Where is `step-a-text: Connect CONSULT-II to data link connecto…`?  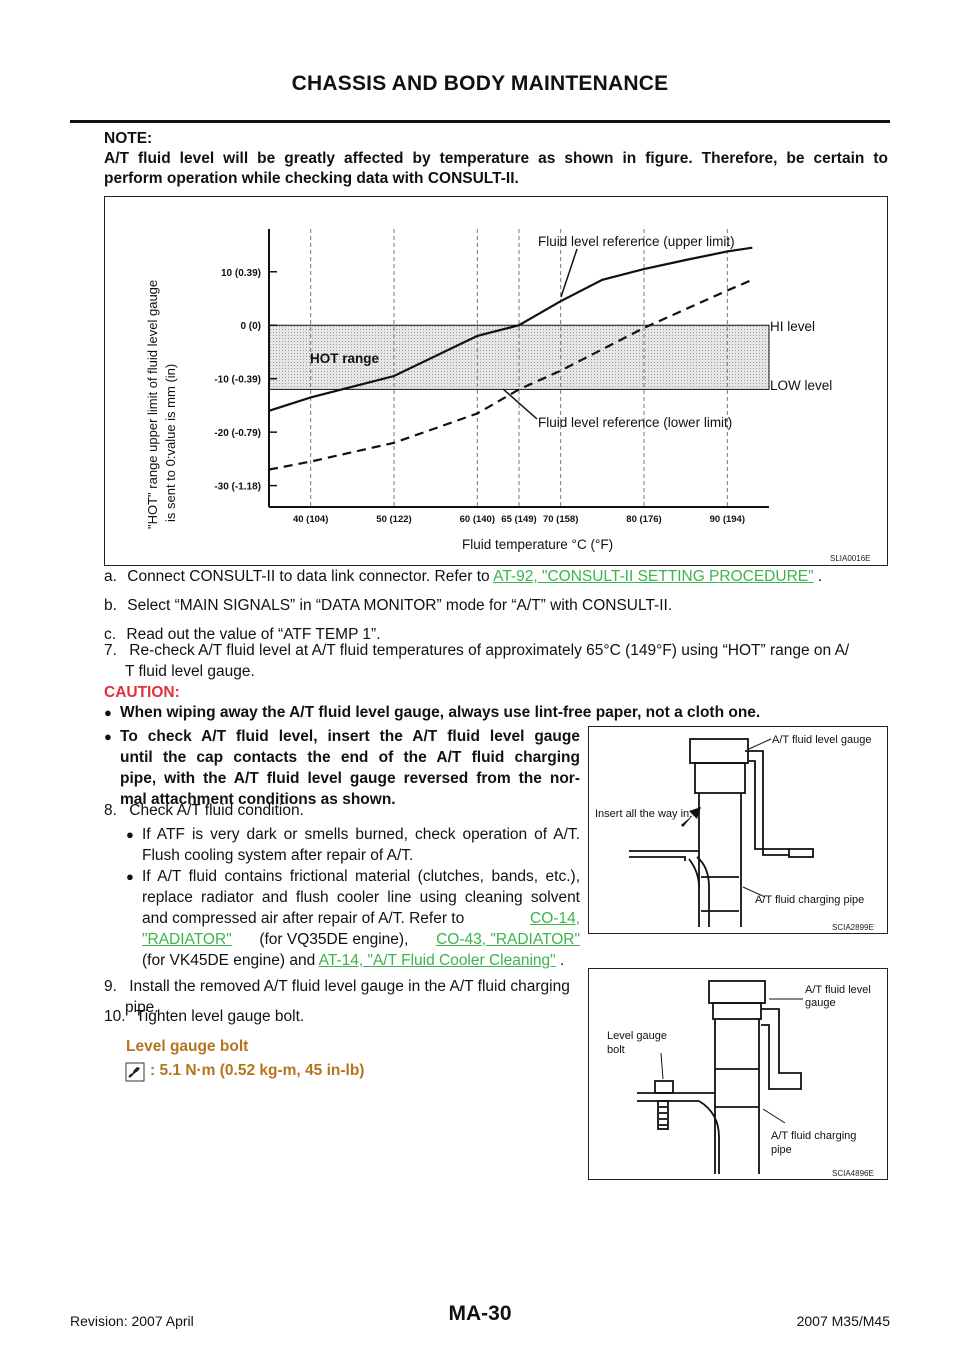
step-a-text: Connect CONSULT-II to data link connecto… is located at coordinates (308, 576).